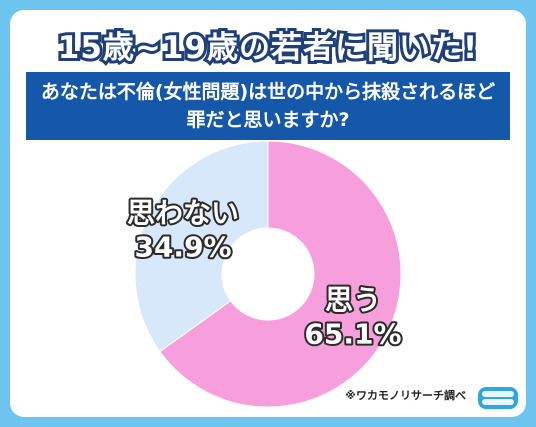  Describe the element at coordinates (405, 395) in the screenshot. I see `source-note: ※ワカモノリサーチ調べ` at that location.